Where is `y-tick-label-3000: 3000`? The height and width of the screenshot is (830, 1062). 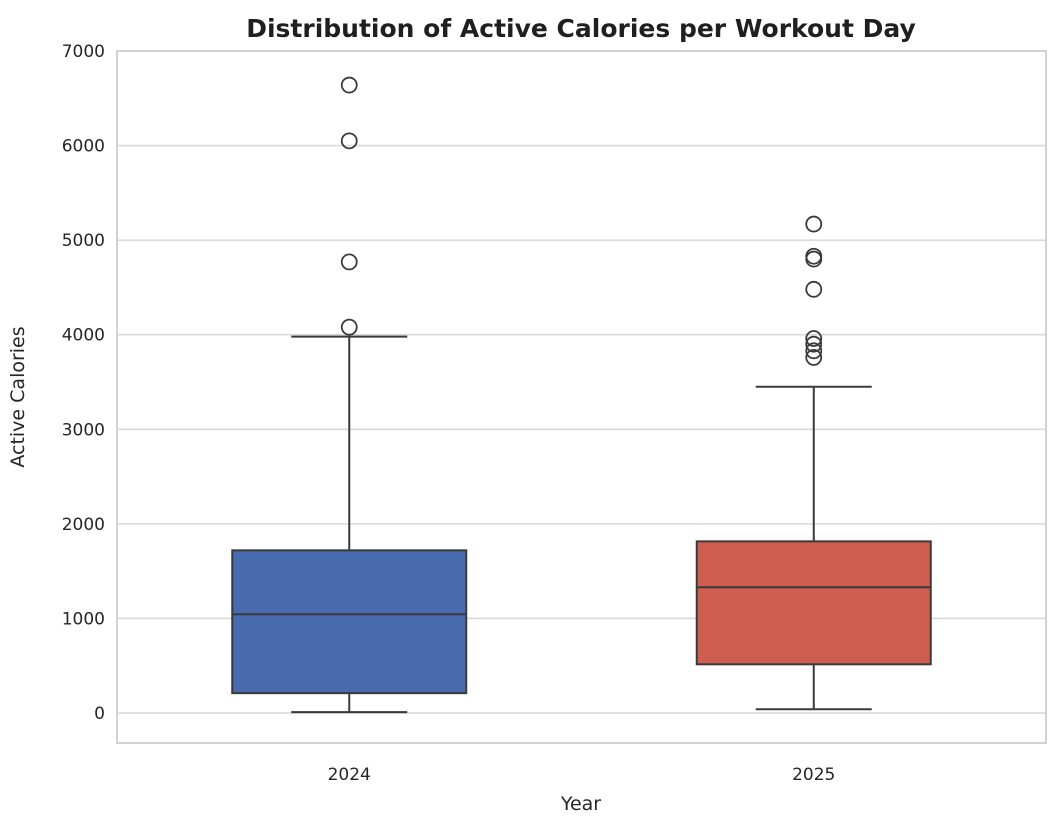 y-tick-label-3000: 3000 is located at coordinates (83, 430).